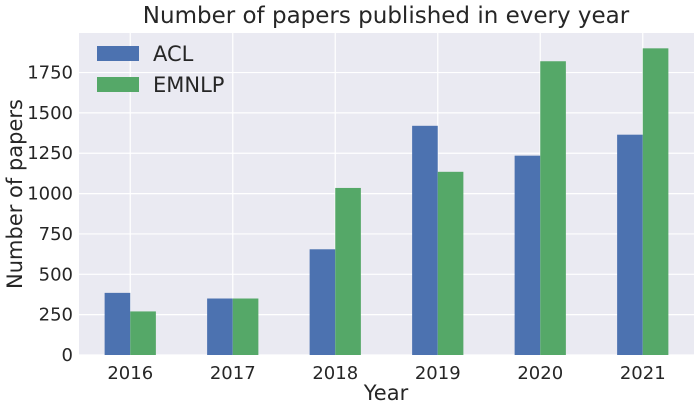  Describe the element at coordinates (56, 315) in the screenshot. I see `y-tick-label: 250` at that location.